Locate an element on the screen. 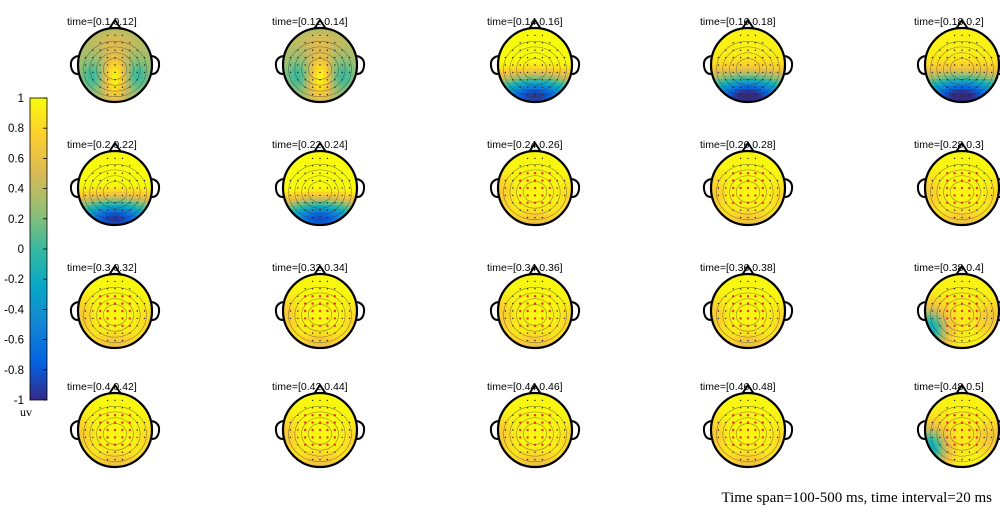 This screenshot has width=1000, height=515. topomap-title: time=[0.4 0.42] is located at coordinates (102, 387).